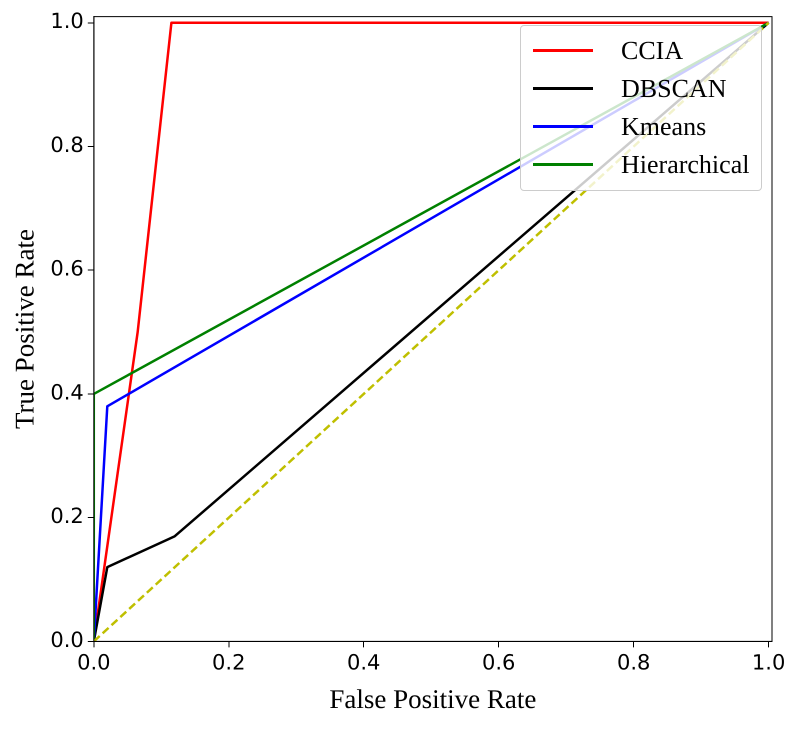 This screenshot has height=731, width=790. I want to click on y-tick-label: 0.2, so click(67, 516).